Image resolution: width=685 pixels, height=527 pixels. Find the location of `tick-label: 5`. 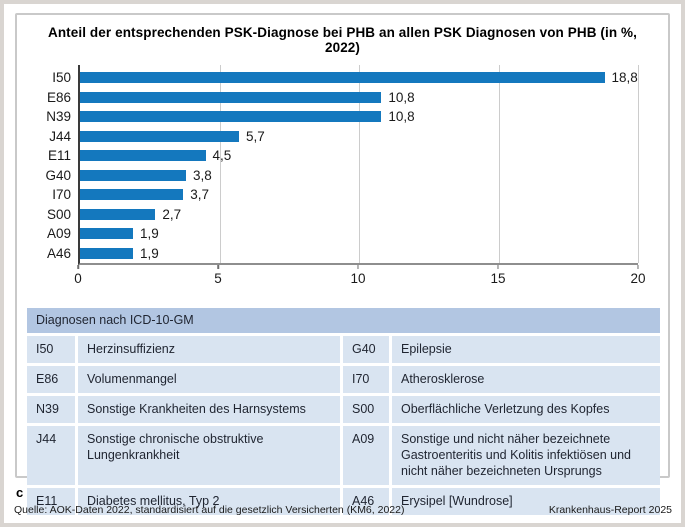

tick-label: 5 is located at coordinates (218, 278).